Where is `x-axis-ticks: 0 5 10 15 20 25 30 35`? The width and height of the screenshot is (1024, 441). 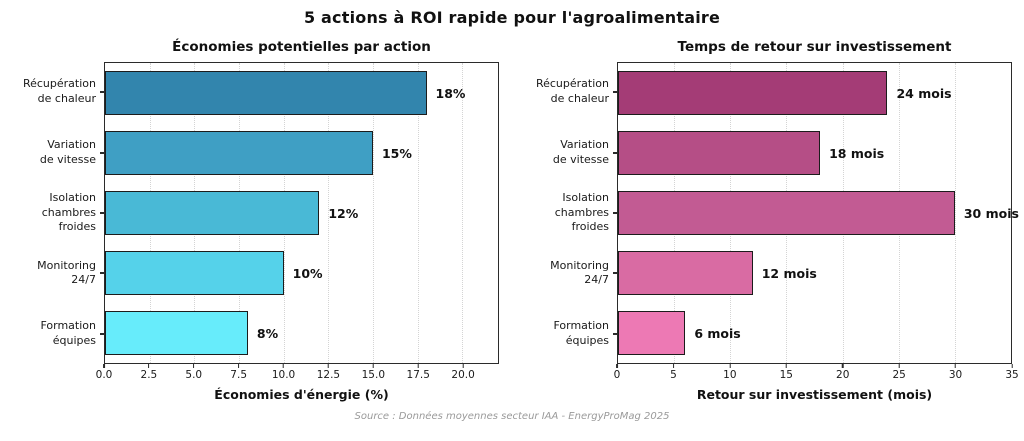
x-axis-ticks: 0 5 10 15 20 25 30 35 is located at coordinates (816, 374).